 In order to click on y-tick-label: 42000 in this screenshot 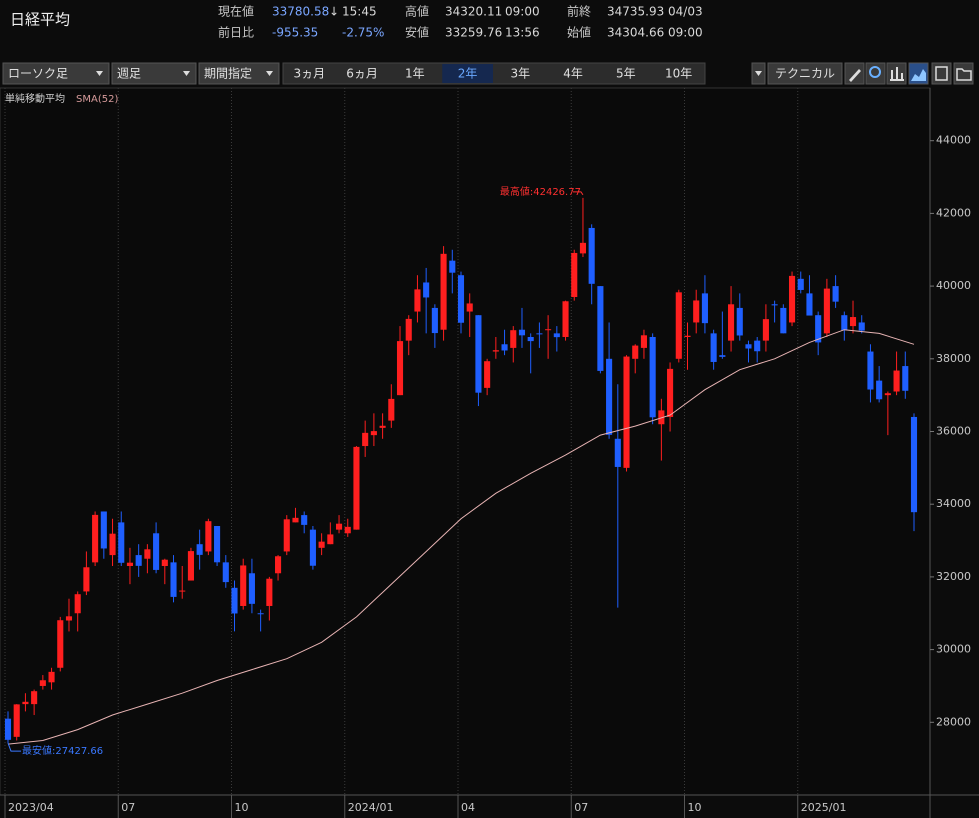, I will do `click(953, 212)`.